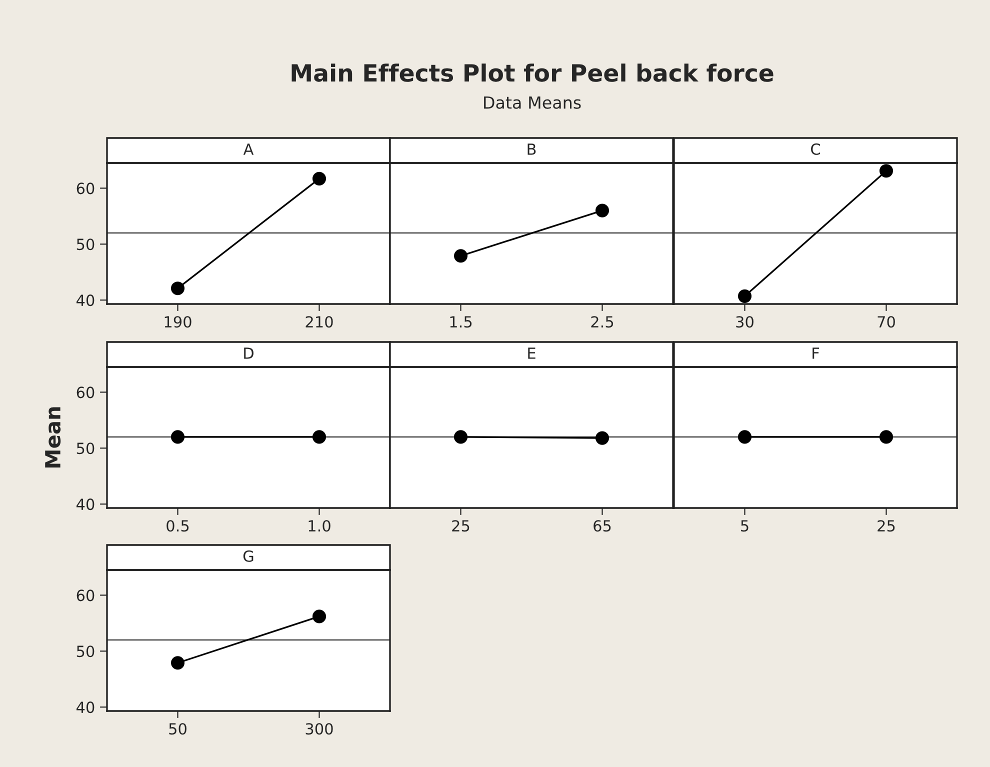  What do you see at coordinates (745, 322) in the screenshot?
I see `x-tick-label: 30` at bounding box center [745, 322].